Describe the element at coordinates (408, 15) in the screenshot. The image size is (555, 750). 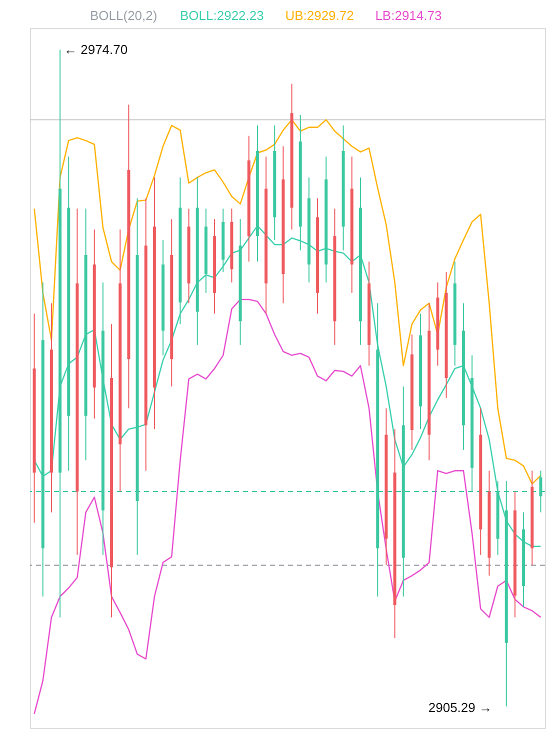
I see `text: LB:2914.73` at that location.